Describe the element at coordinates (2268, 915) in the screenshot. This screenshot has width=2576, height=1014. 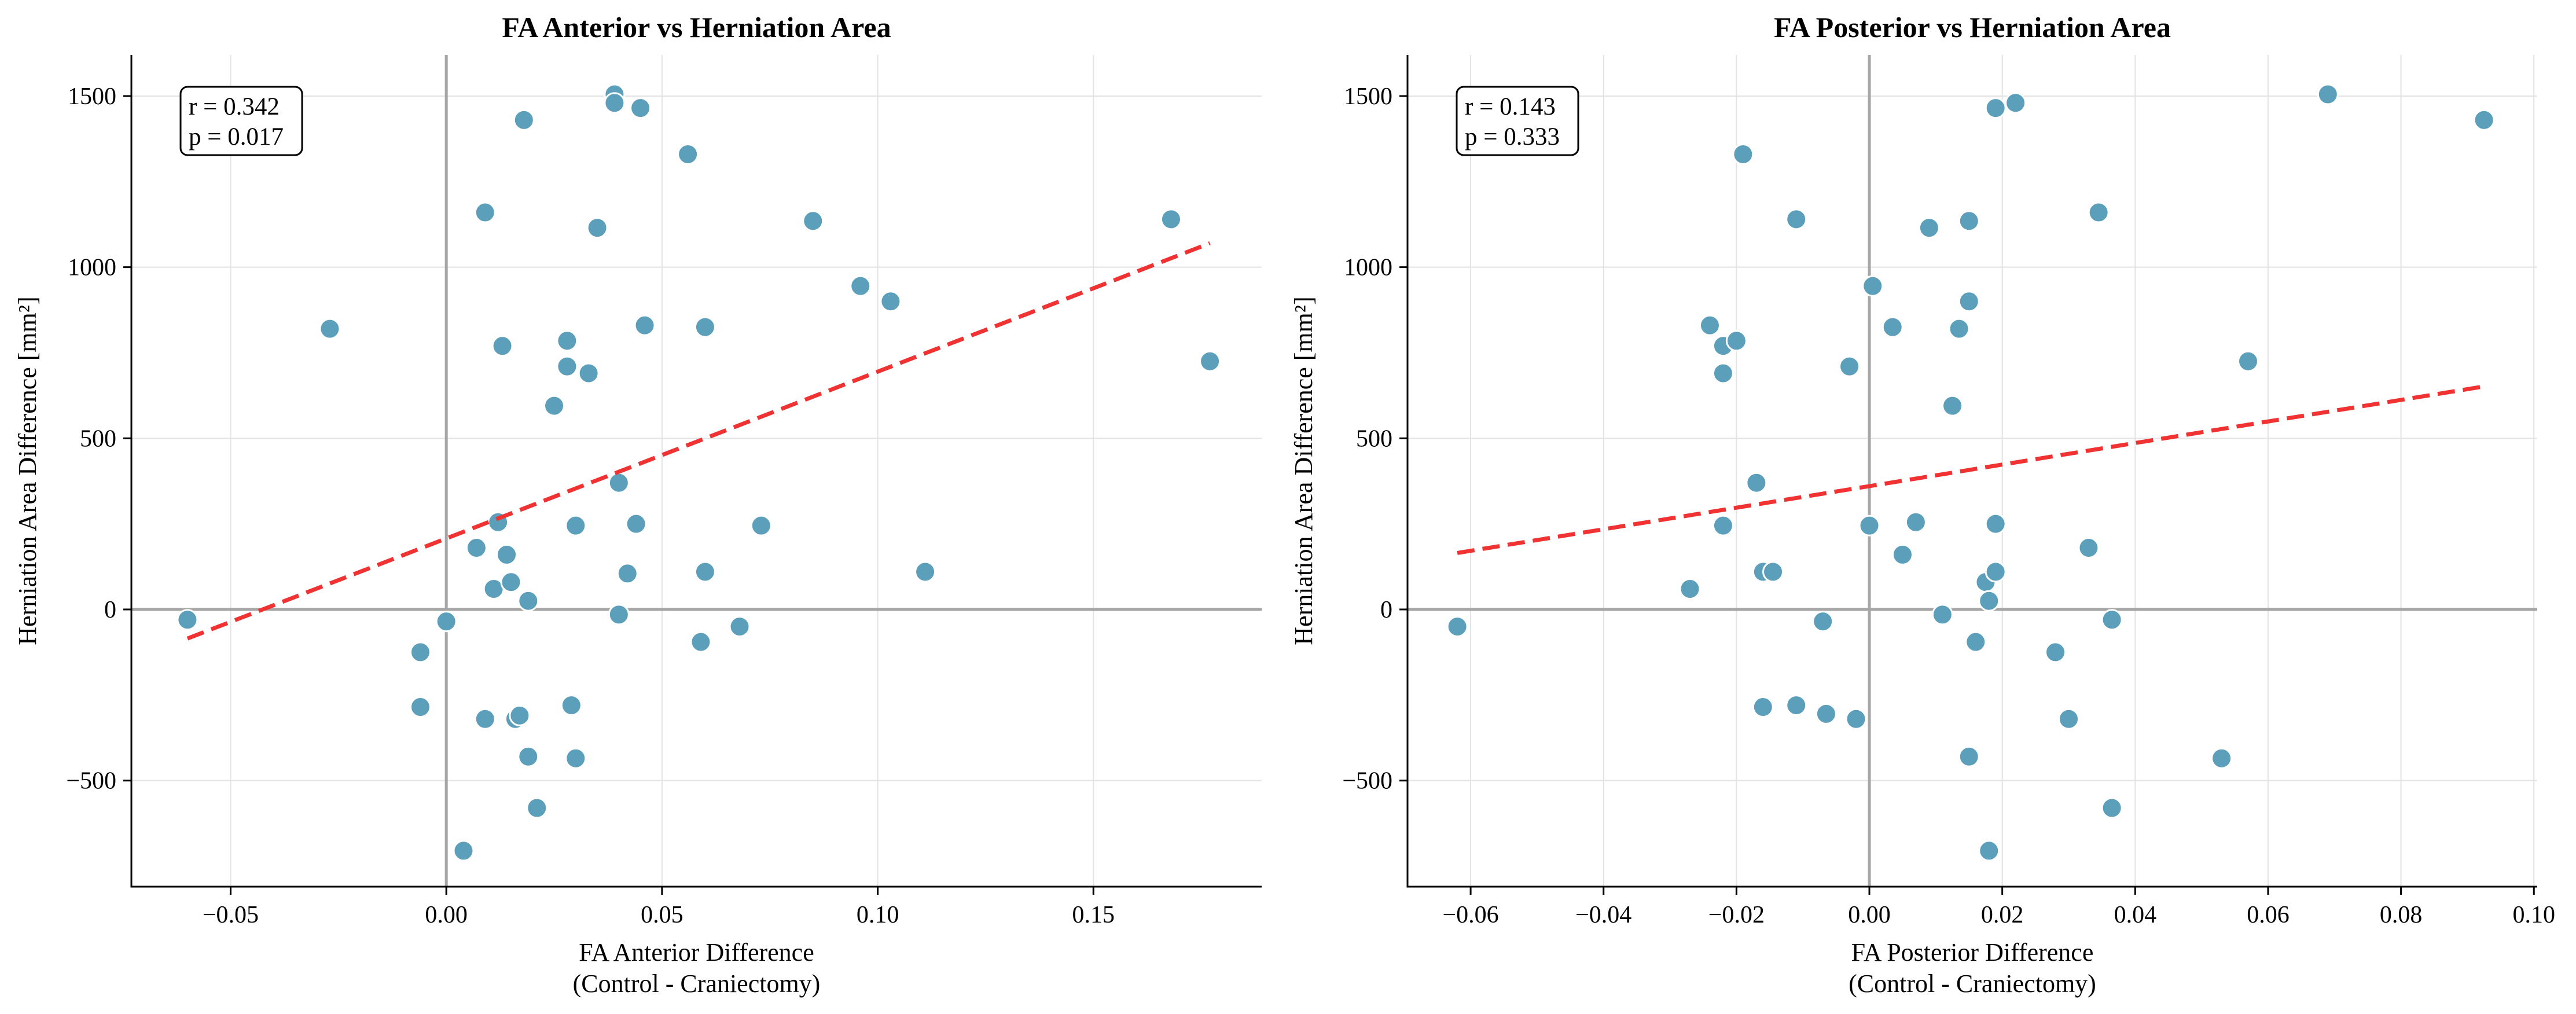
I see `posterior-x-tick-label: 0.06` at that location.